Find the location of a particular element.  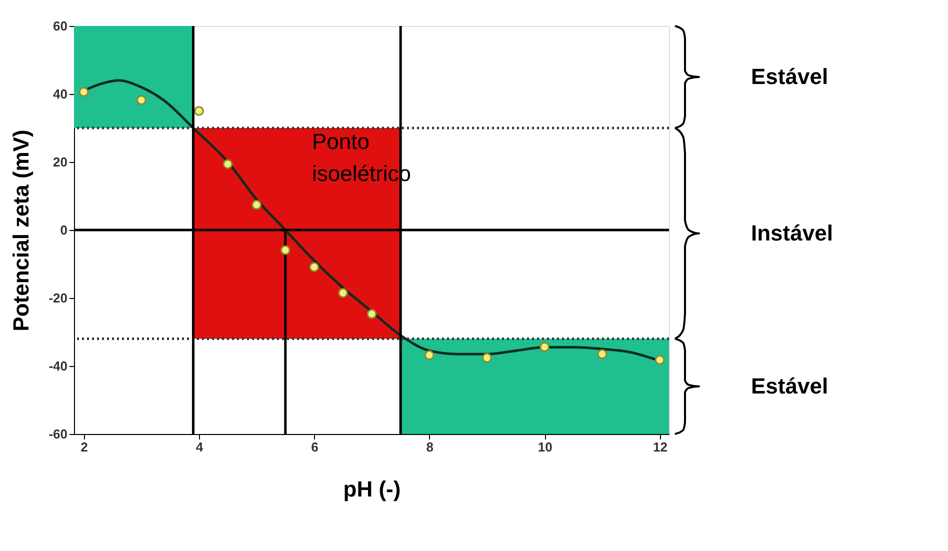

x-tick-label: 10 is located at coordinates (545, 447).